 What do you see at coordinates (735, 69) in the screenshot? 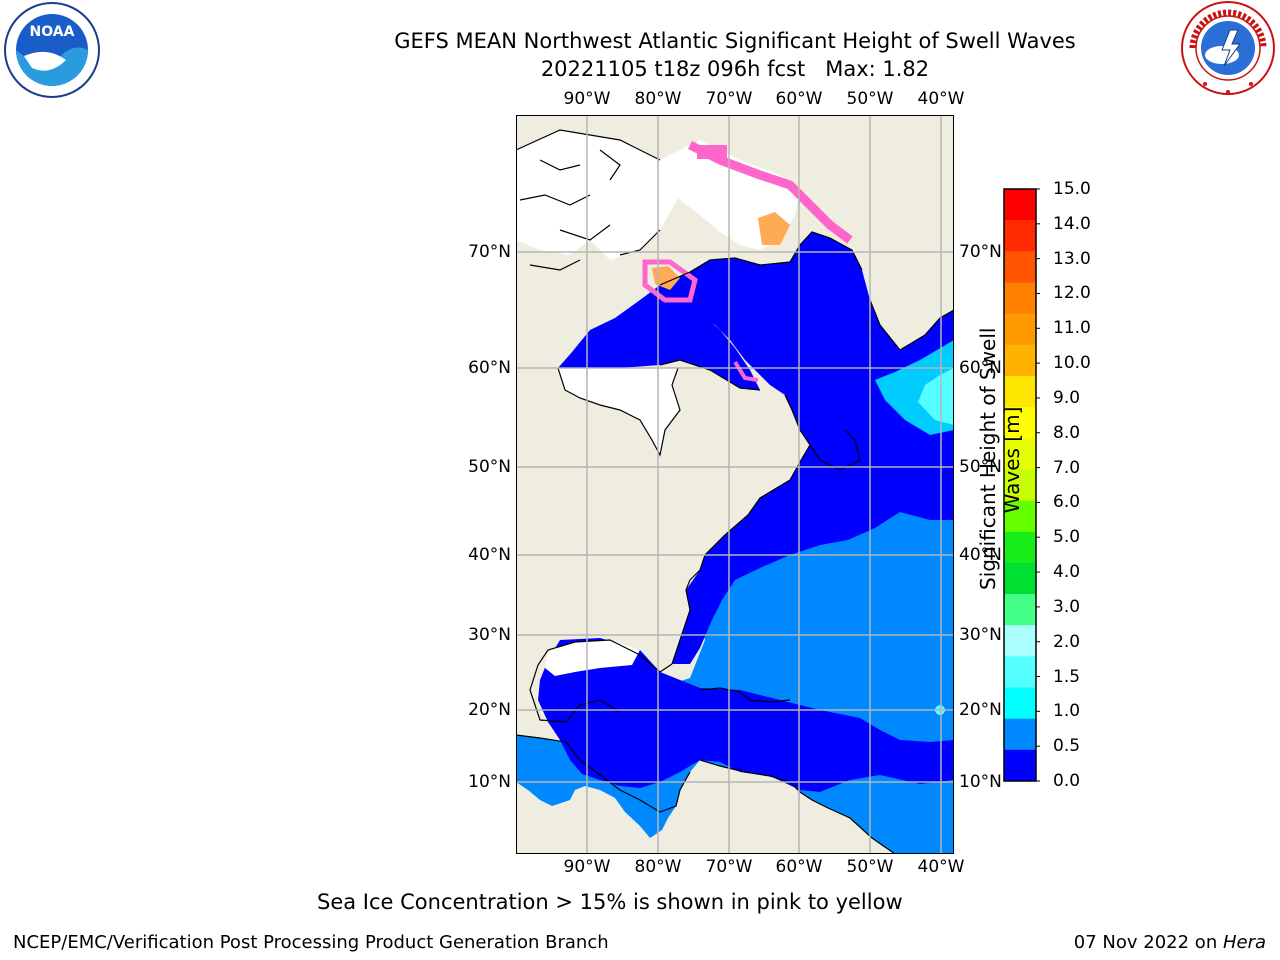
I see `title-line-2: 20221105 t18z 096h fcst Max: 1.82` at bounding box center [735, 69].